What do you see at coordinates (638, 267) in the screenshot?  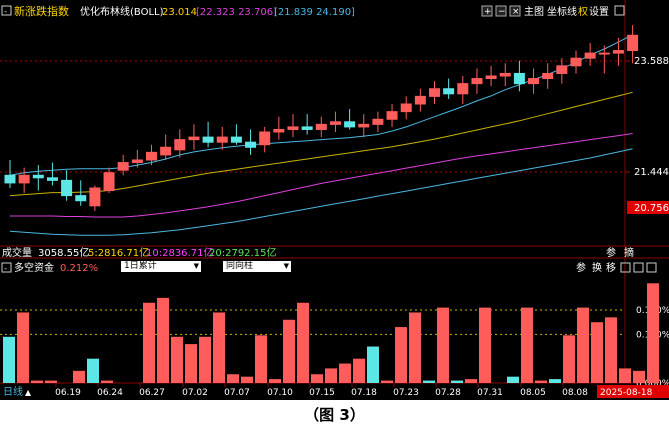 I see `sub-down-icon` at bounding box center [638, 267].